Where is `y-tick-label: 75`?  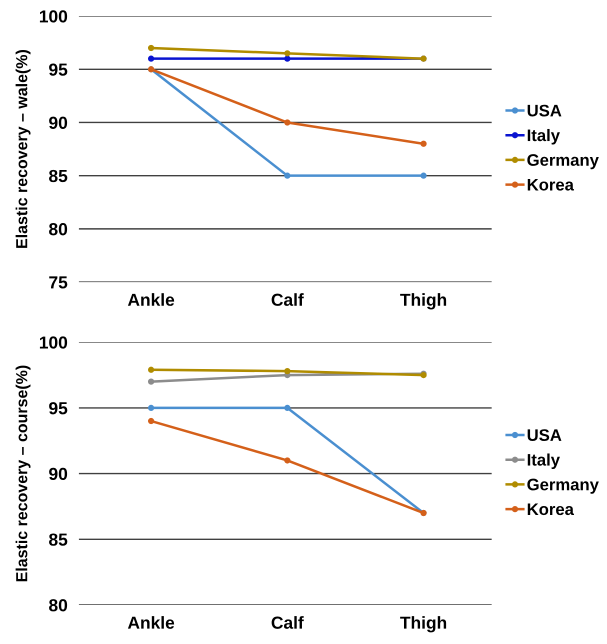 y-tick-label: 75 is located at coordinates (58, 282).